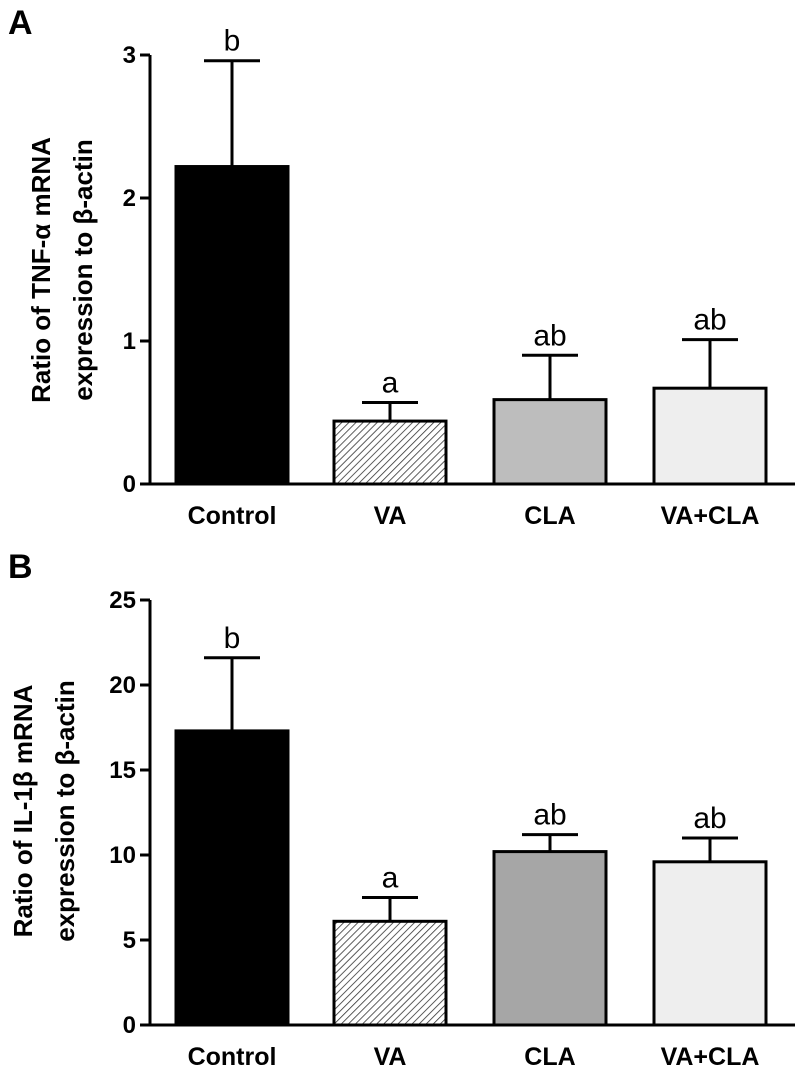 The height and width of the screenshot is (1072, 797). I want to click on panel-b-y-tick-label: 0, so click(129, 1025).